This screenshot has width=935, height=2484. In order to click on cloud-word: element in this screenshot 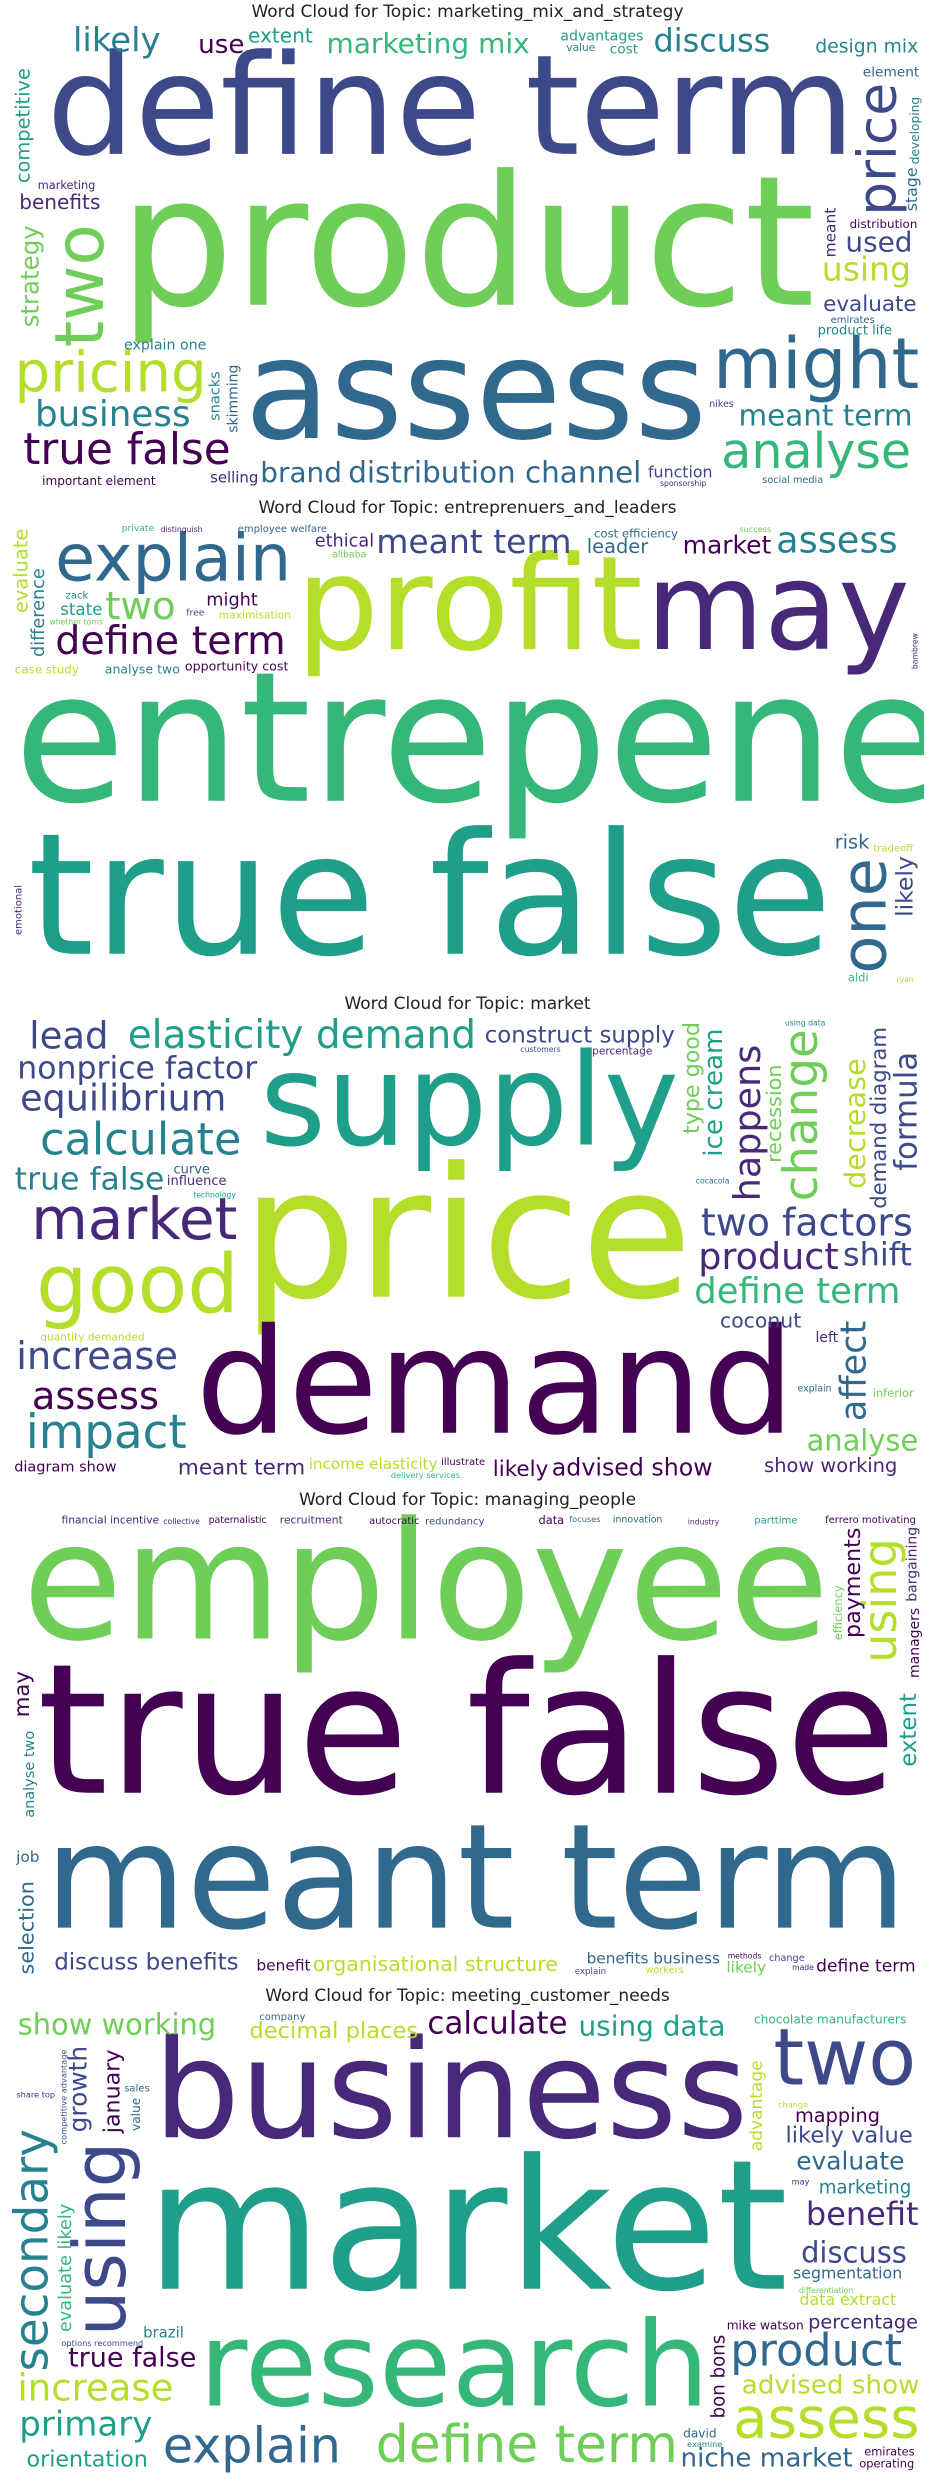, I will do `click(891, 73)`.